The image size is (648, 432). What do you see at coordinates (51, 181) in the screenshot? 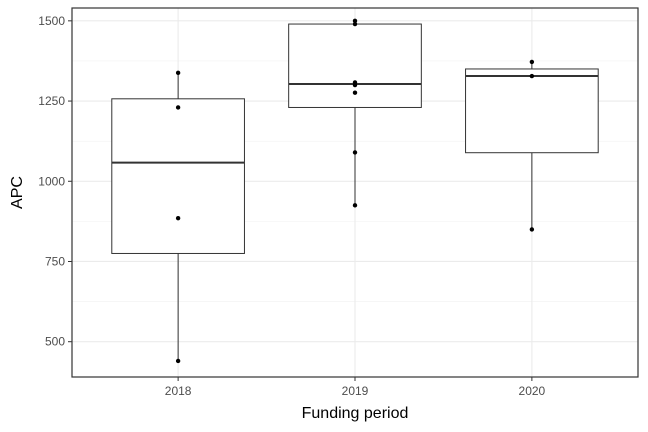
I see `y-tick-label: 1000` at bounding box center [51, 181].